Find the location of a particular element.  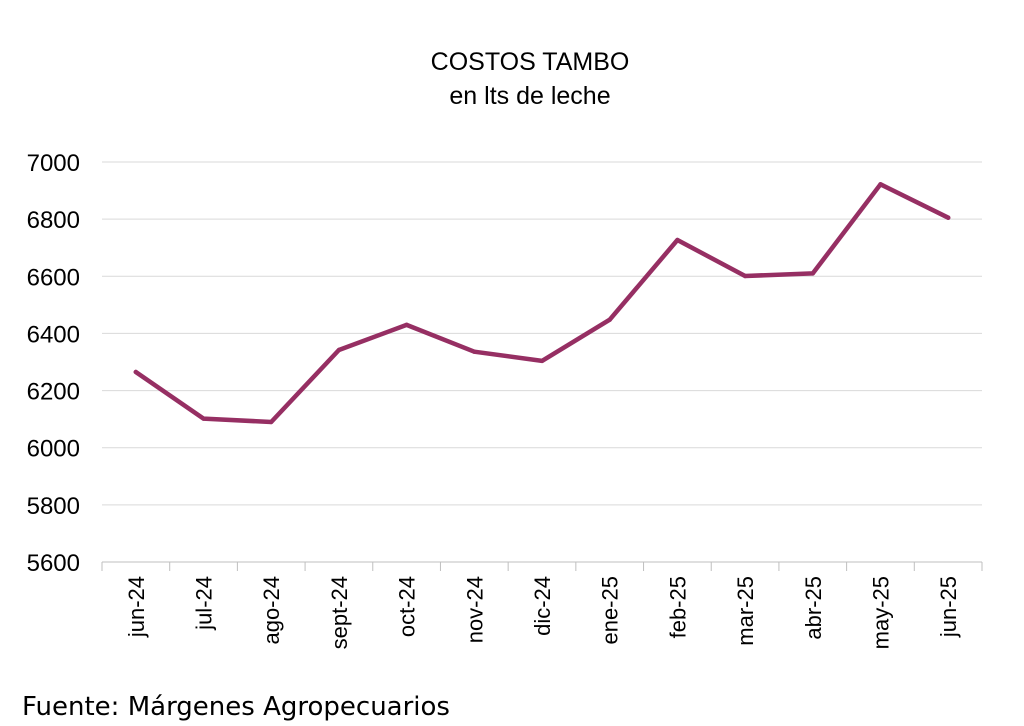

x-tick-label: jul-24 is located at coordinates (204, 603).